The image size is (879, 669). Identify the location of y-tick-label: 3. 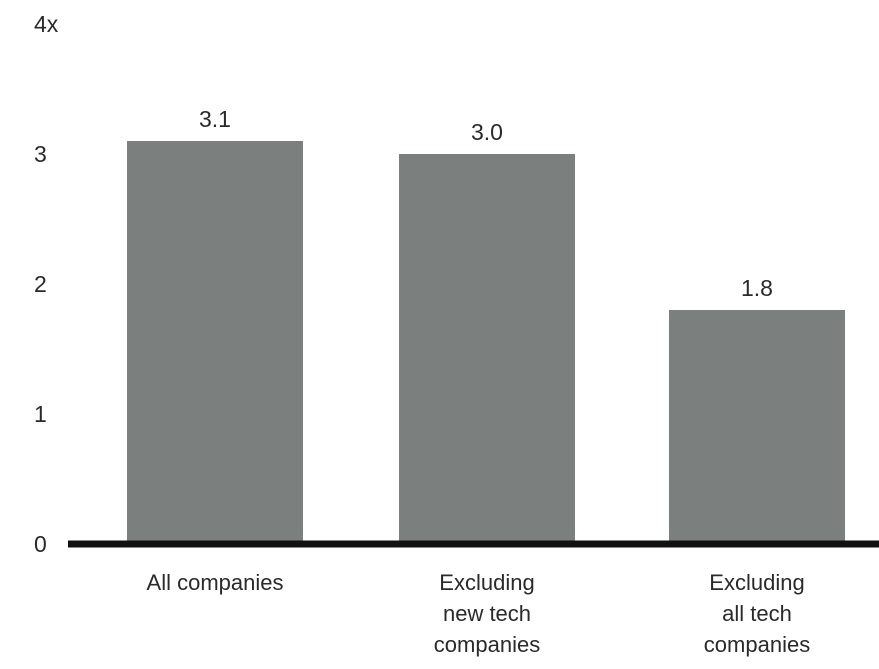
(40, 154).